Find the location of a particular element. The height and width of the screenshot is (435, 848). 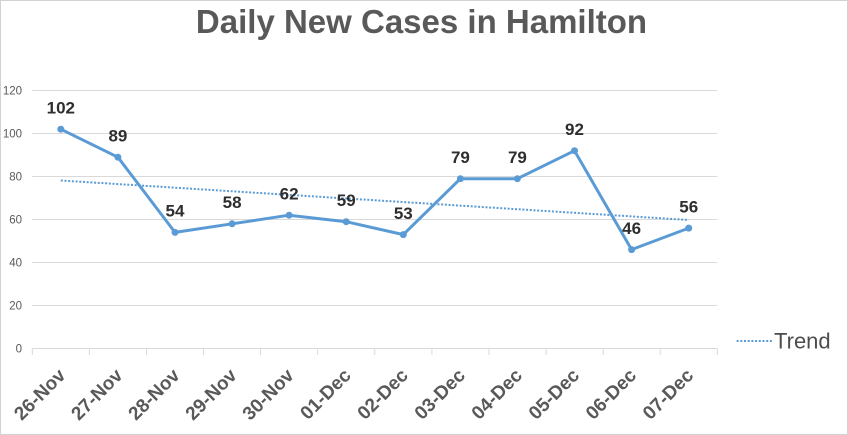

svg-text: 89 is located at coordinates (117, 136).